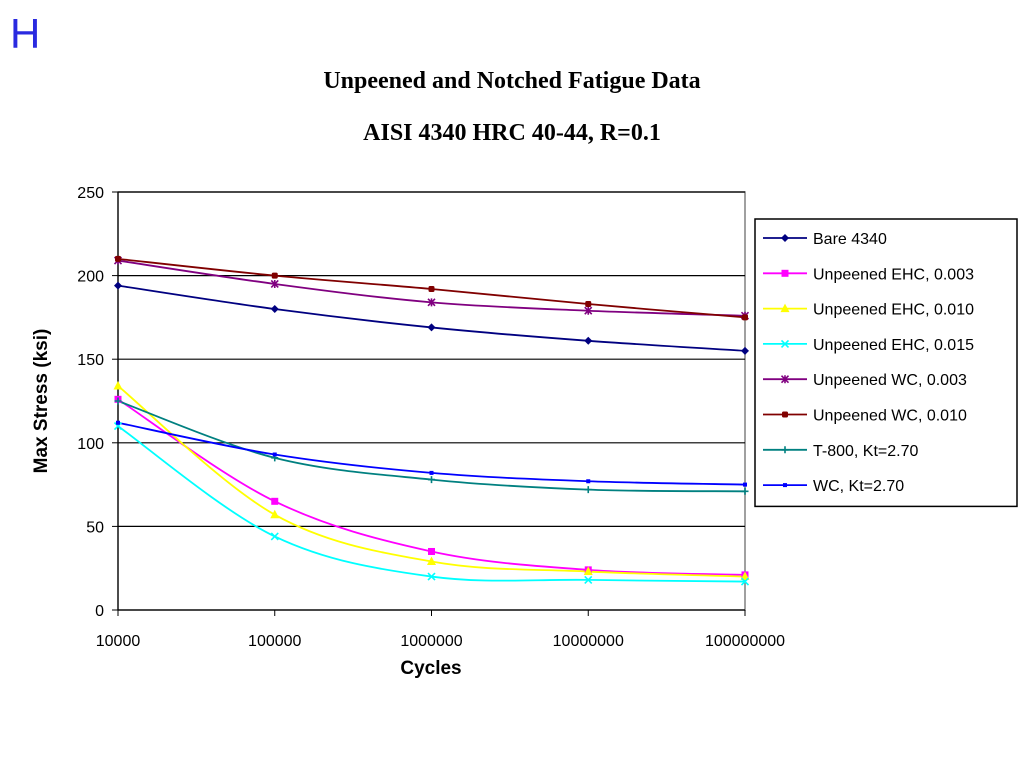 The height and width of the screenshot is (768, 1024). What do you see at coordinates (25, 33) in the screenshot?
I see `slide-letter: H` at bounding box center [25, 33].